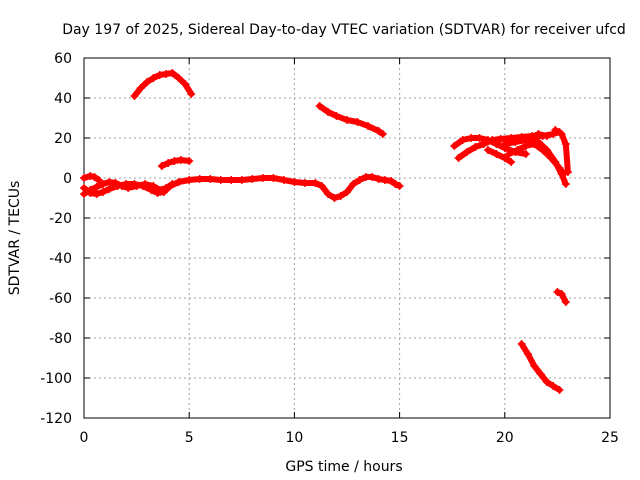  I want to click on y-axis-label: SDTVAR / TECUs, so click(15, 238).